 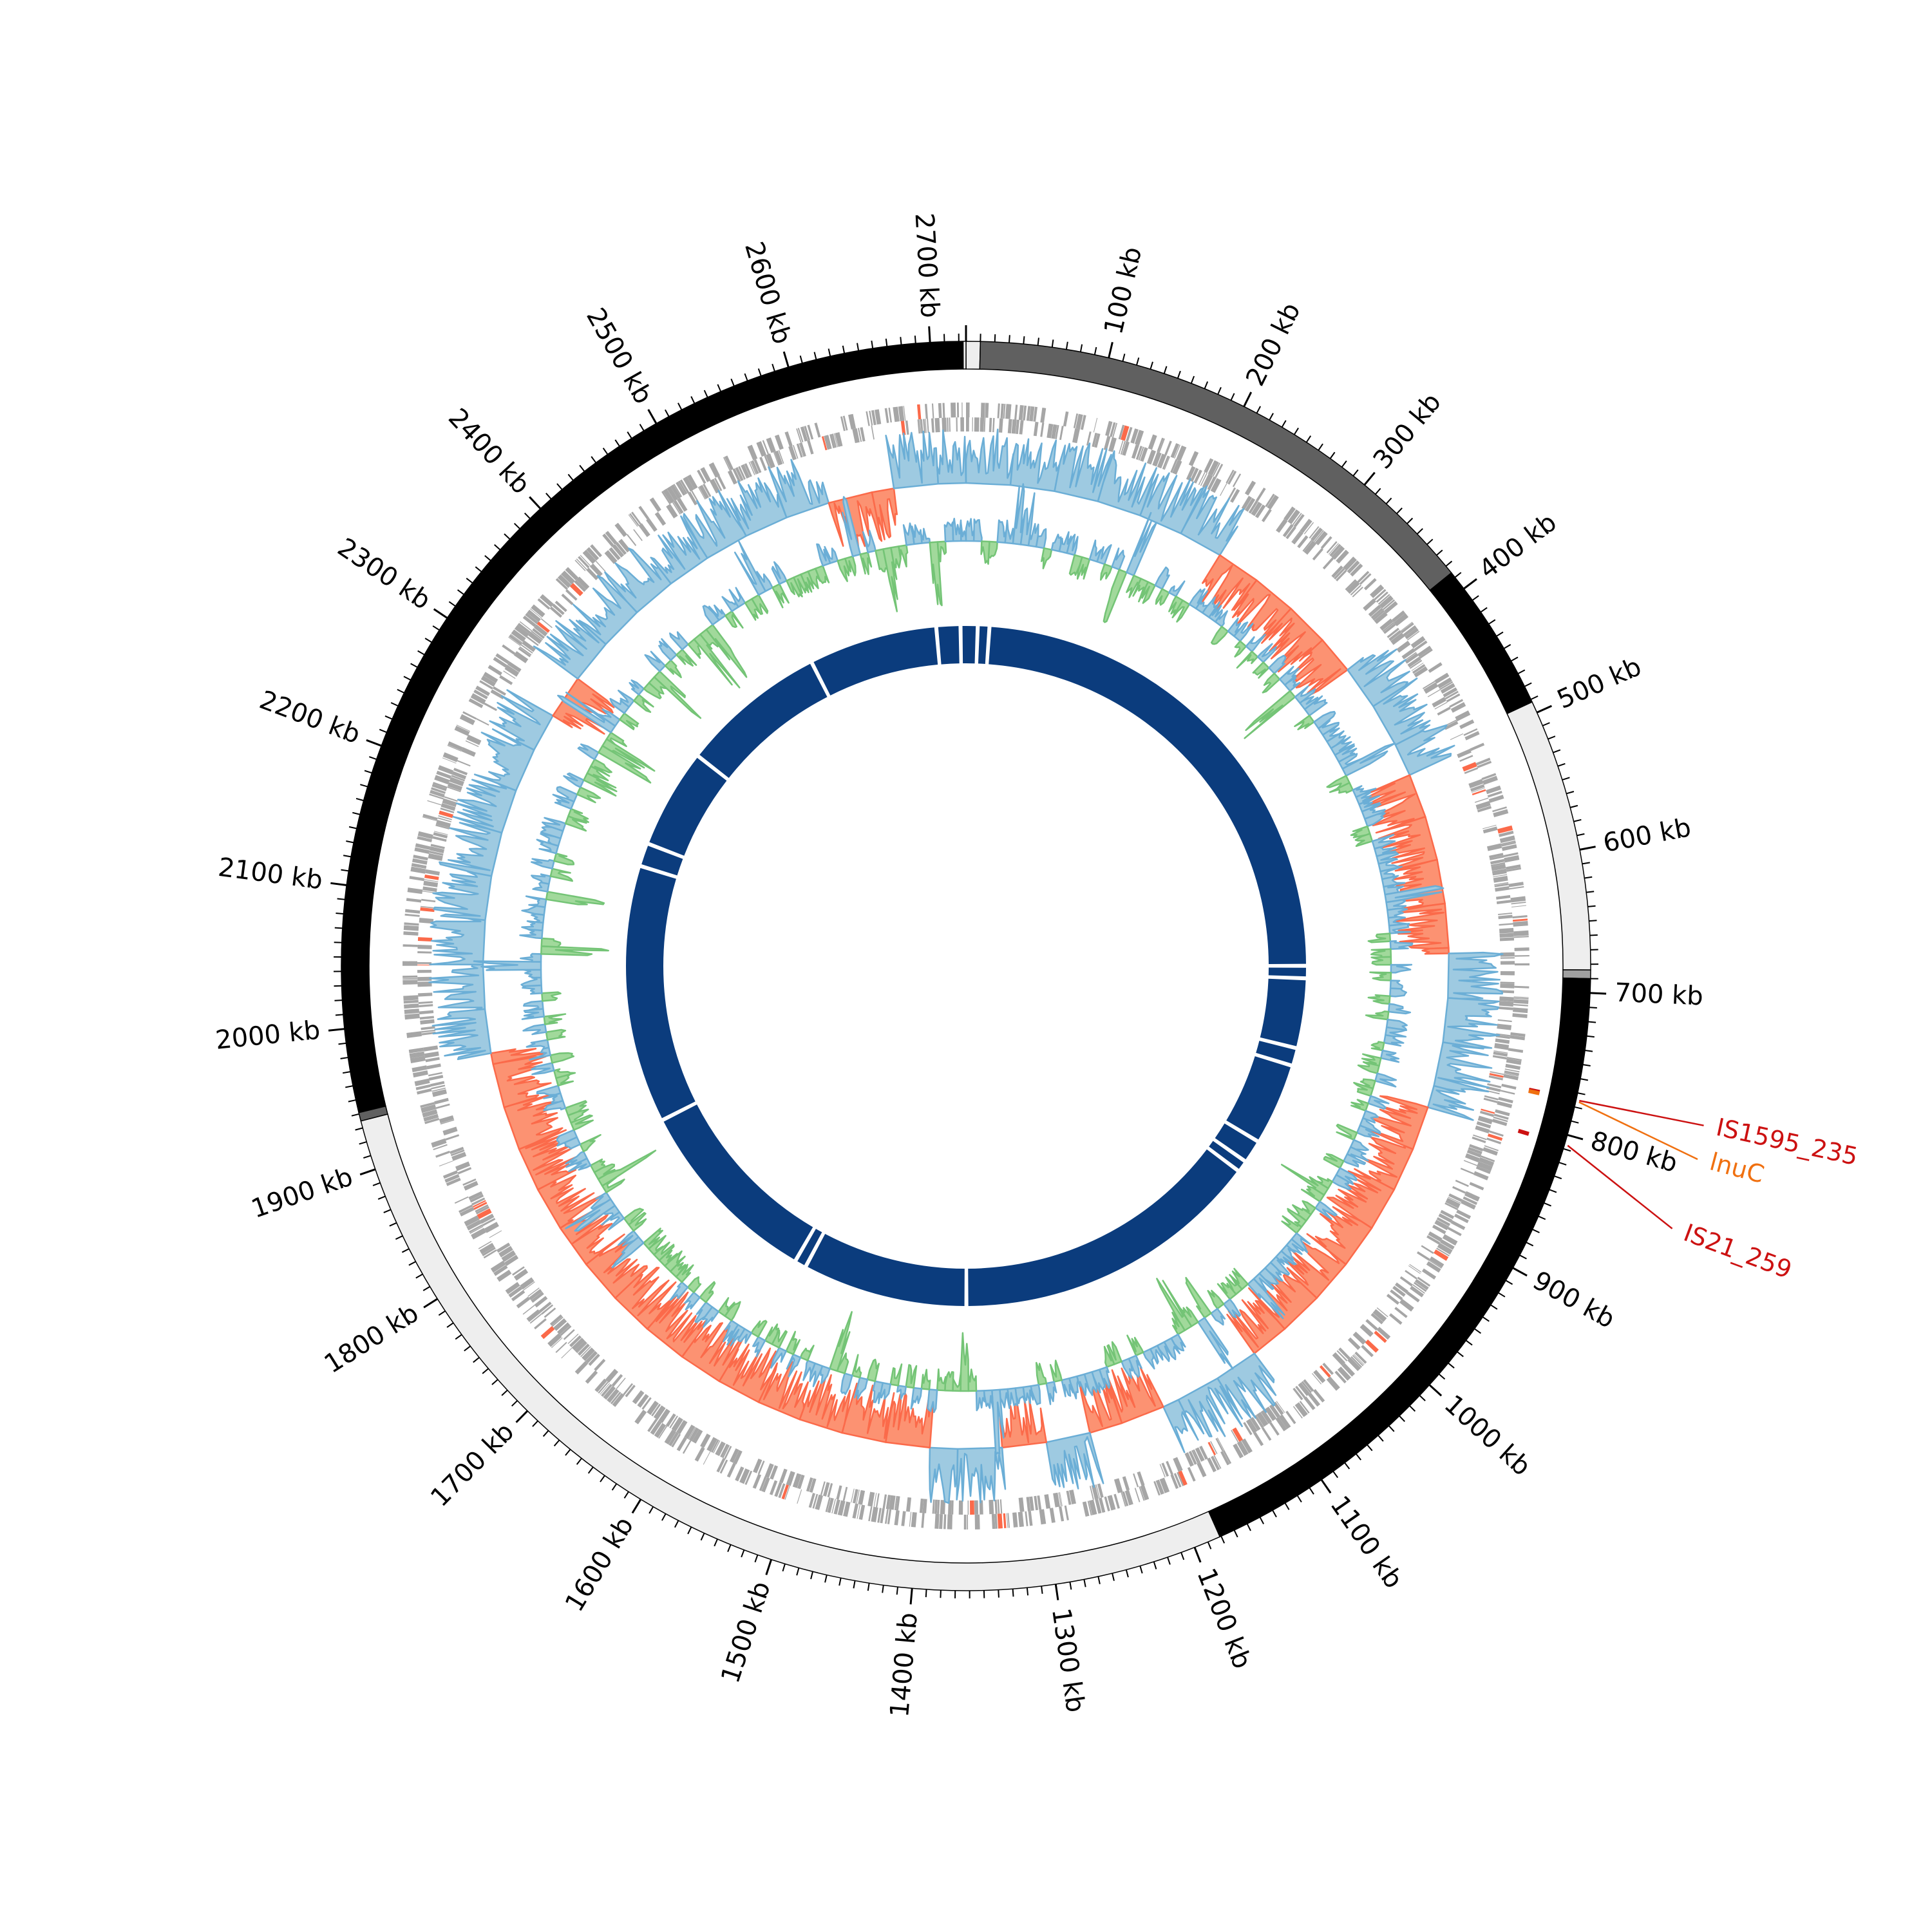 I want to click on contig-segment, so click(x=1576, y=975).